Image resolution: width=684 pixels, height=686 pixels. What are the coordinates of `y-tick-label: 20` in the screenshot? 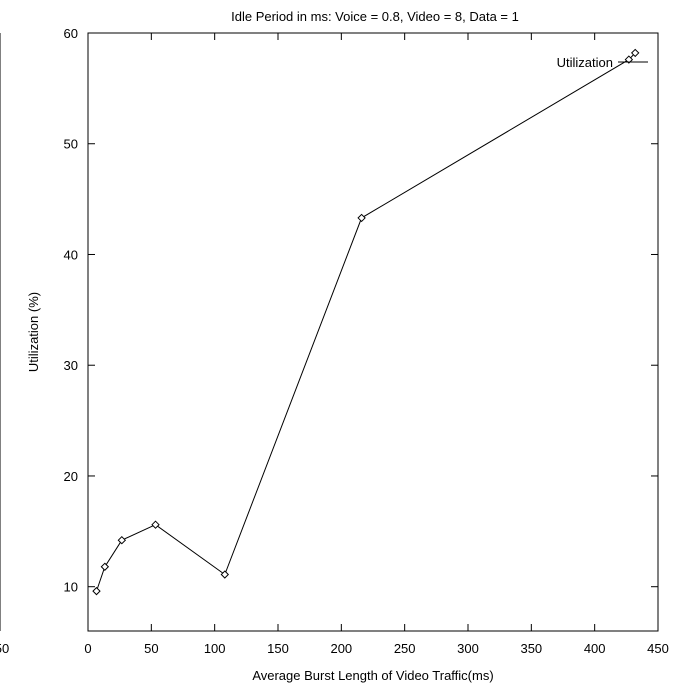 It's located at (71, 476).